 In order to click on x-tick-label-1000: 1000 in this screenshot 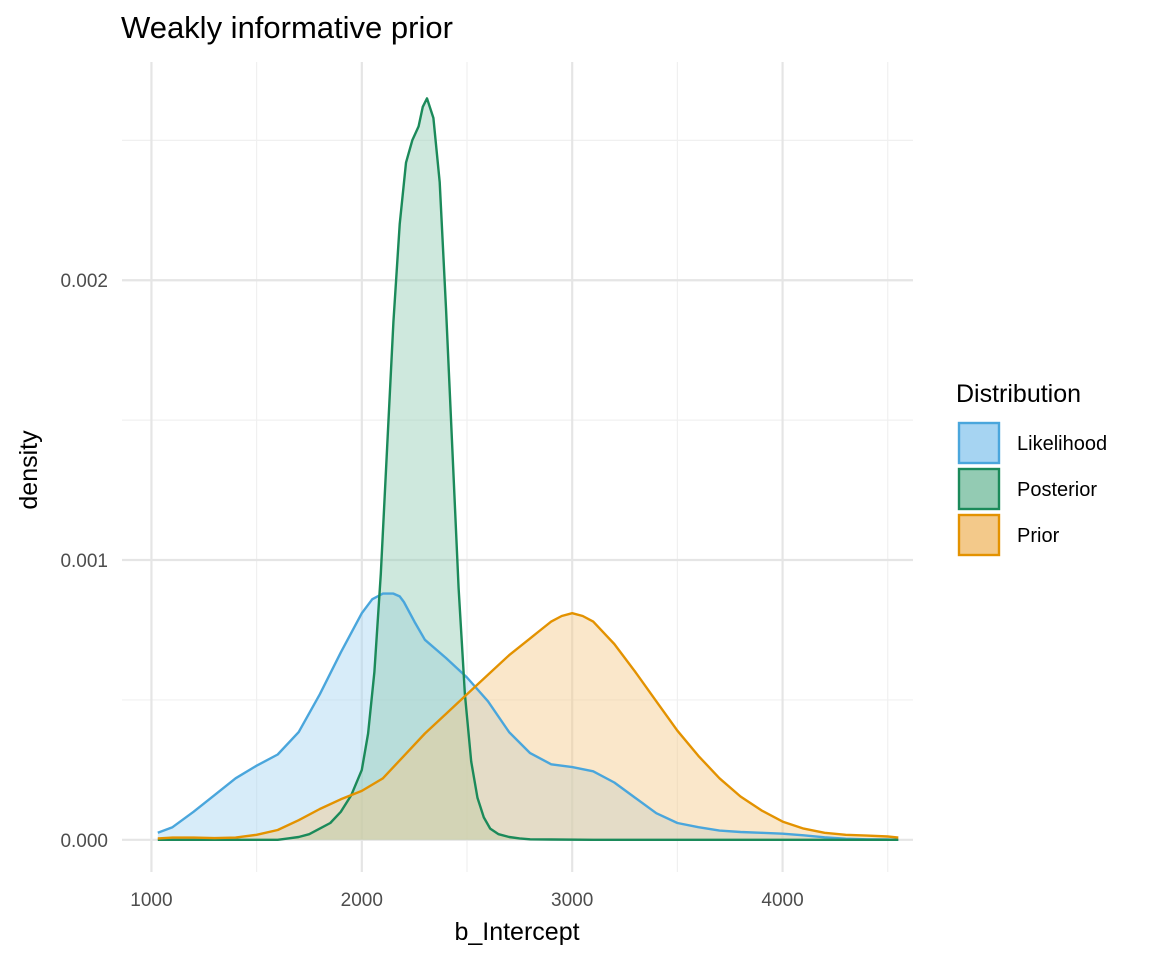, I will do `click(151, 900)`.